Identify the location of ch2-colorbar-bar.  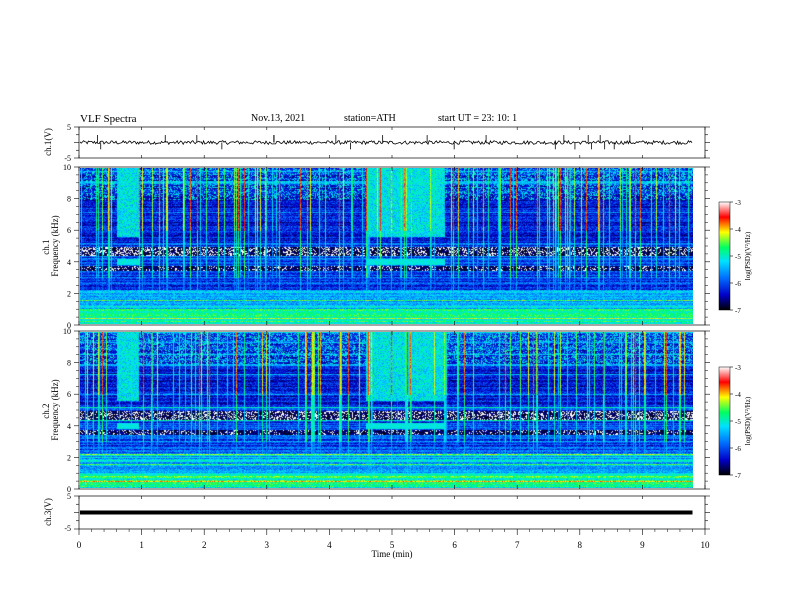
(724, 421).